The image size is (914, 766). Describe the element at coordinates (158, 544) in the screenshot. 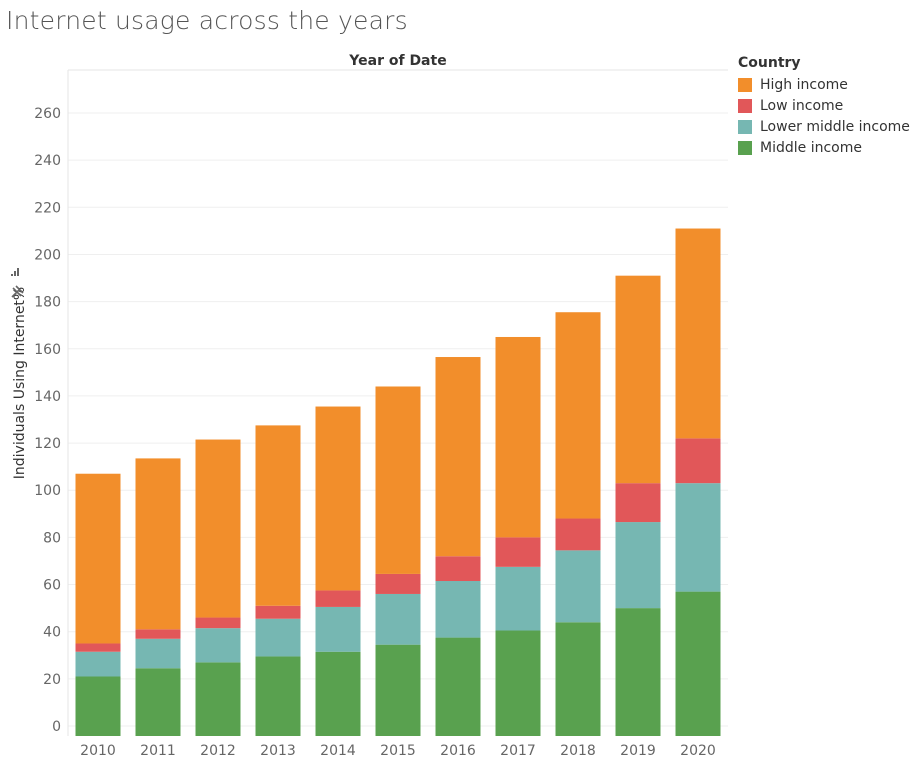

I see `bar-high-income-2011` at that location.